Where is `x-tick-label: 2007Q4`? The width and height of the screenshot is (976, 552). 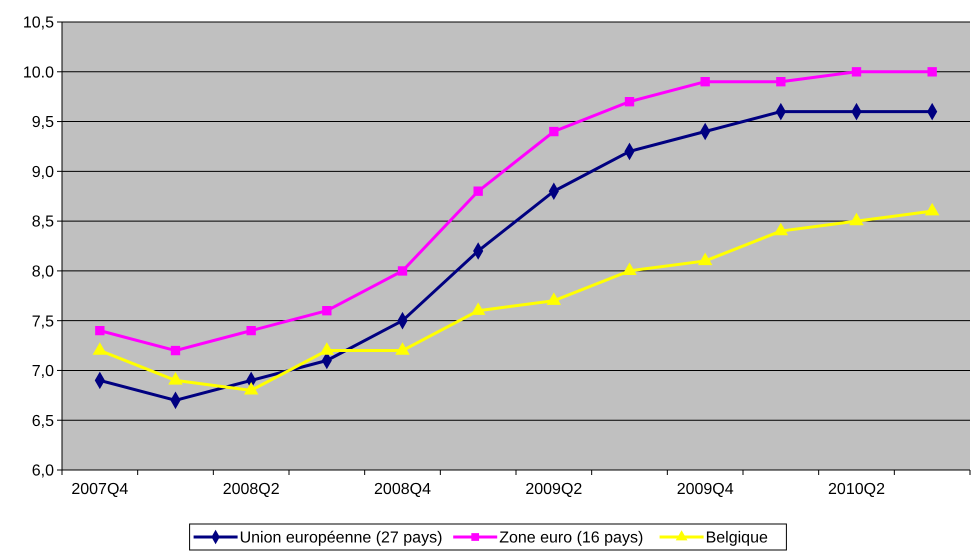
x-tick-label: 2007Q4 is located at coordinates (99, 489).